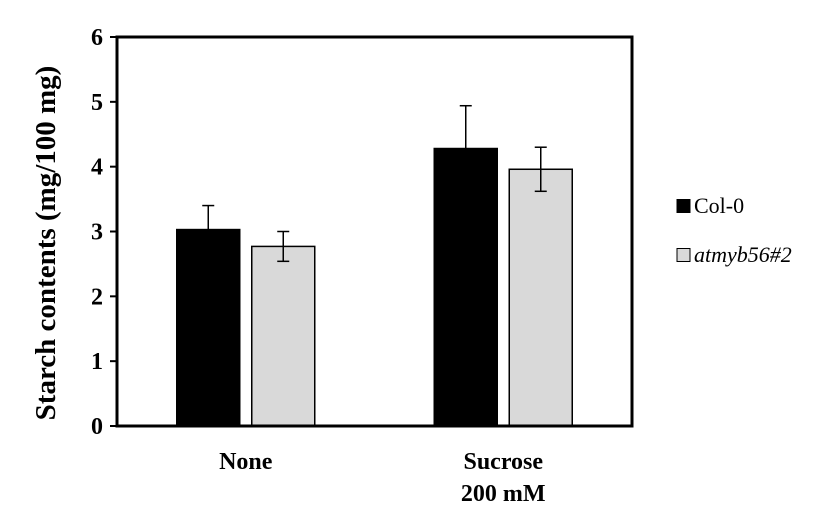  What do you see at coordinates (97, 38) in the screenshot?
I see `y-tick-label: 6` at bounding box center [97, 38].